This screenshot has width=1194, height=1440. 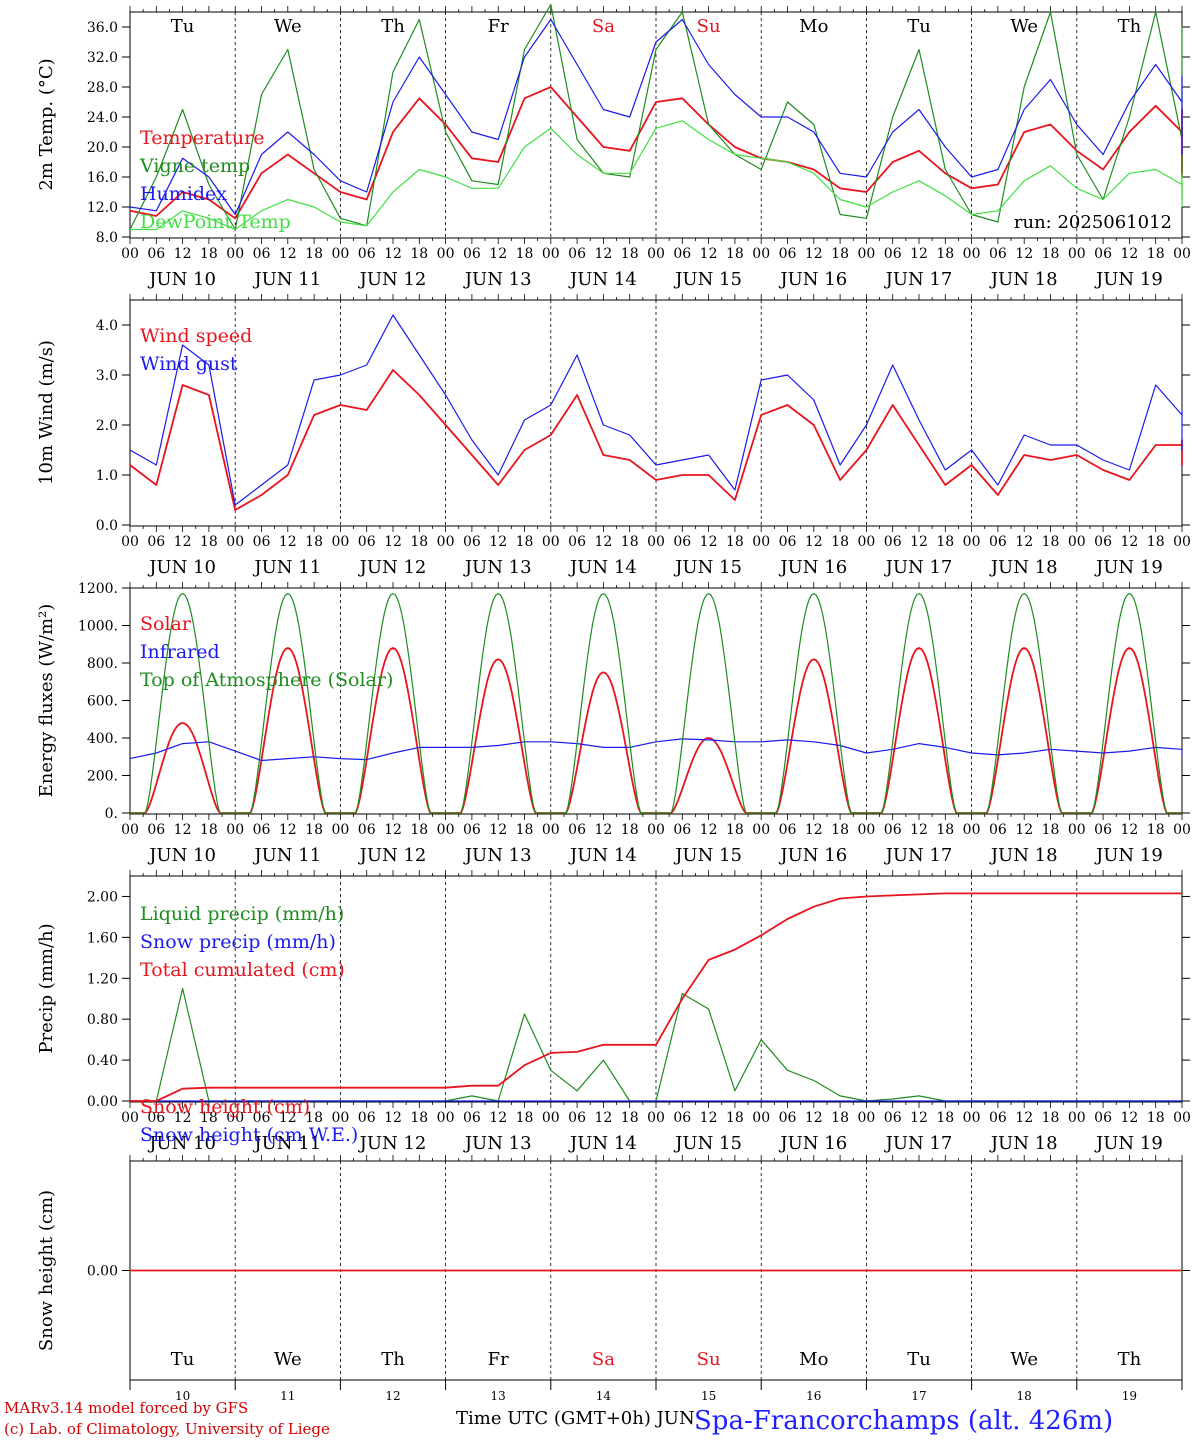 What do you see at coordinates (286, 855) in the screenshot?
I see `date-label: JUN 11` at bounding box center [286, 855].